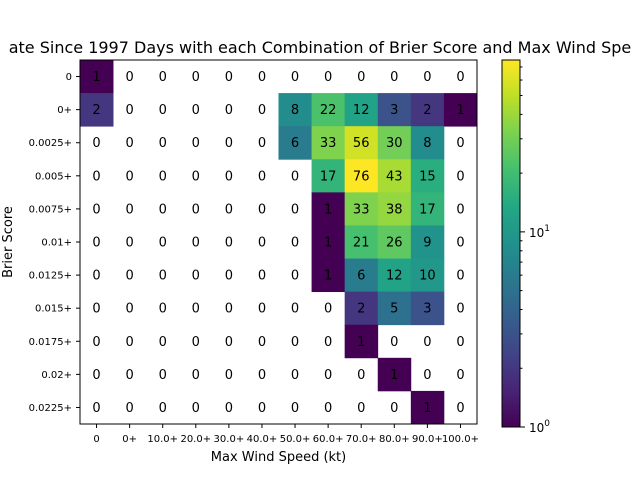 Image resolution: width=640 pixels, height=480 pixels. I want to click on x-axis-label: Max Wind Speed (kt), so click(278, 457).